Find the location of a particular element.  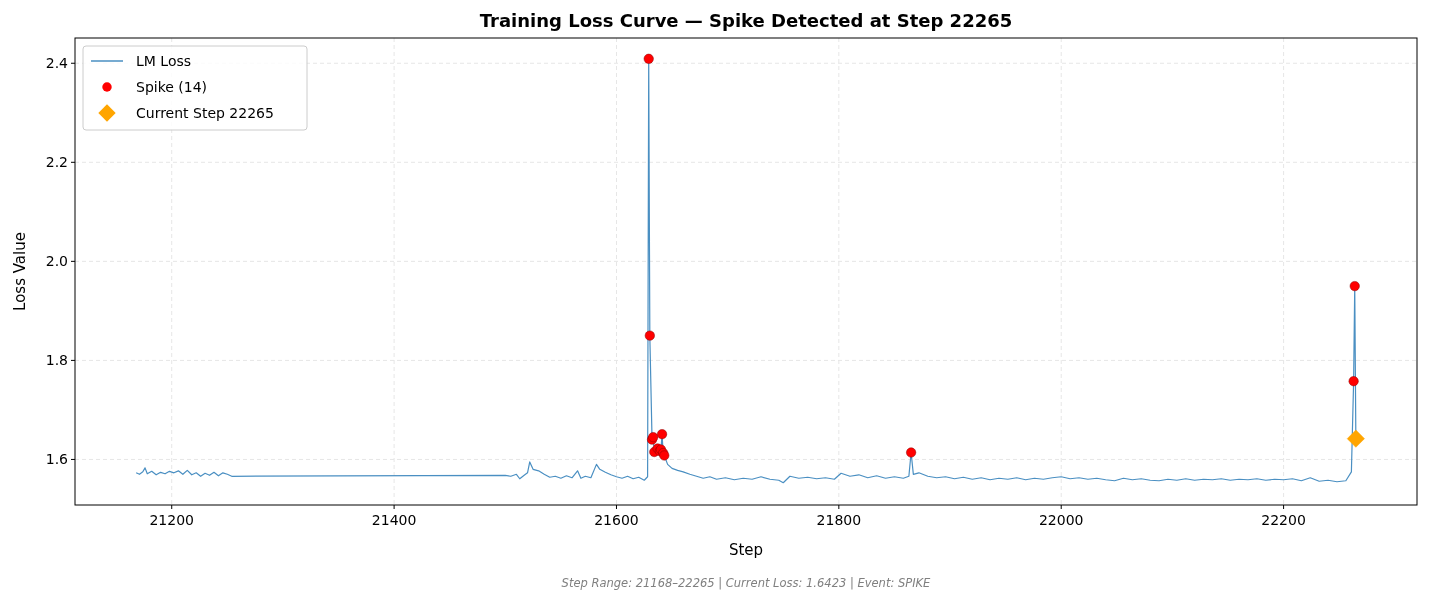

y-tick-label: 1.6 is located at coordinates (57, 459).